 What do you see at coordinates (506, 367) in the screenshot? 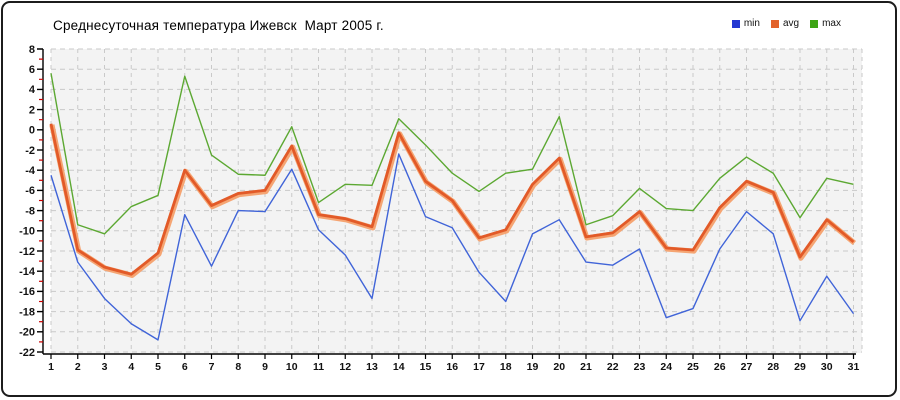
I see `svg-text: 18` at bounding box center [506, 367].